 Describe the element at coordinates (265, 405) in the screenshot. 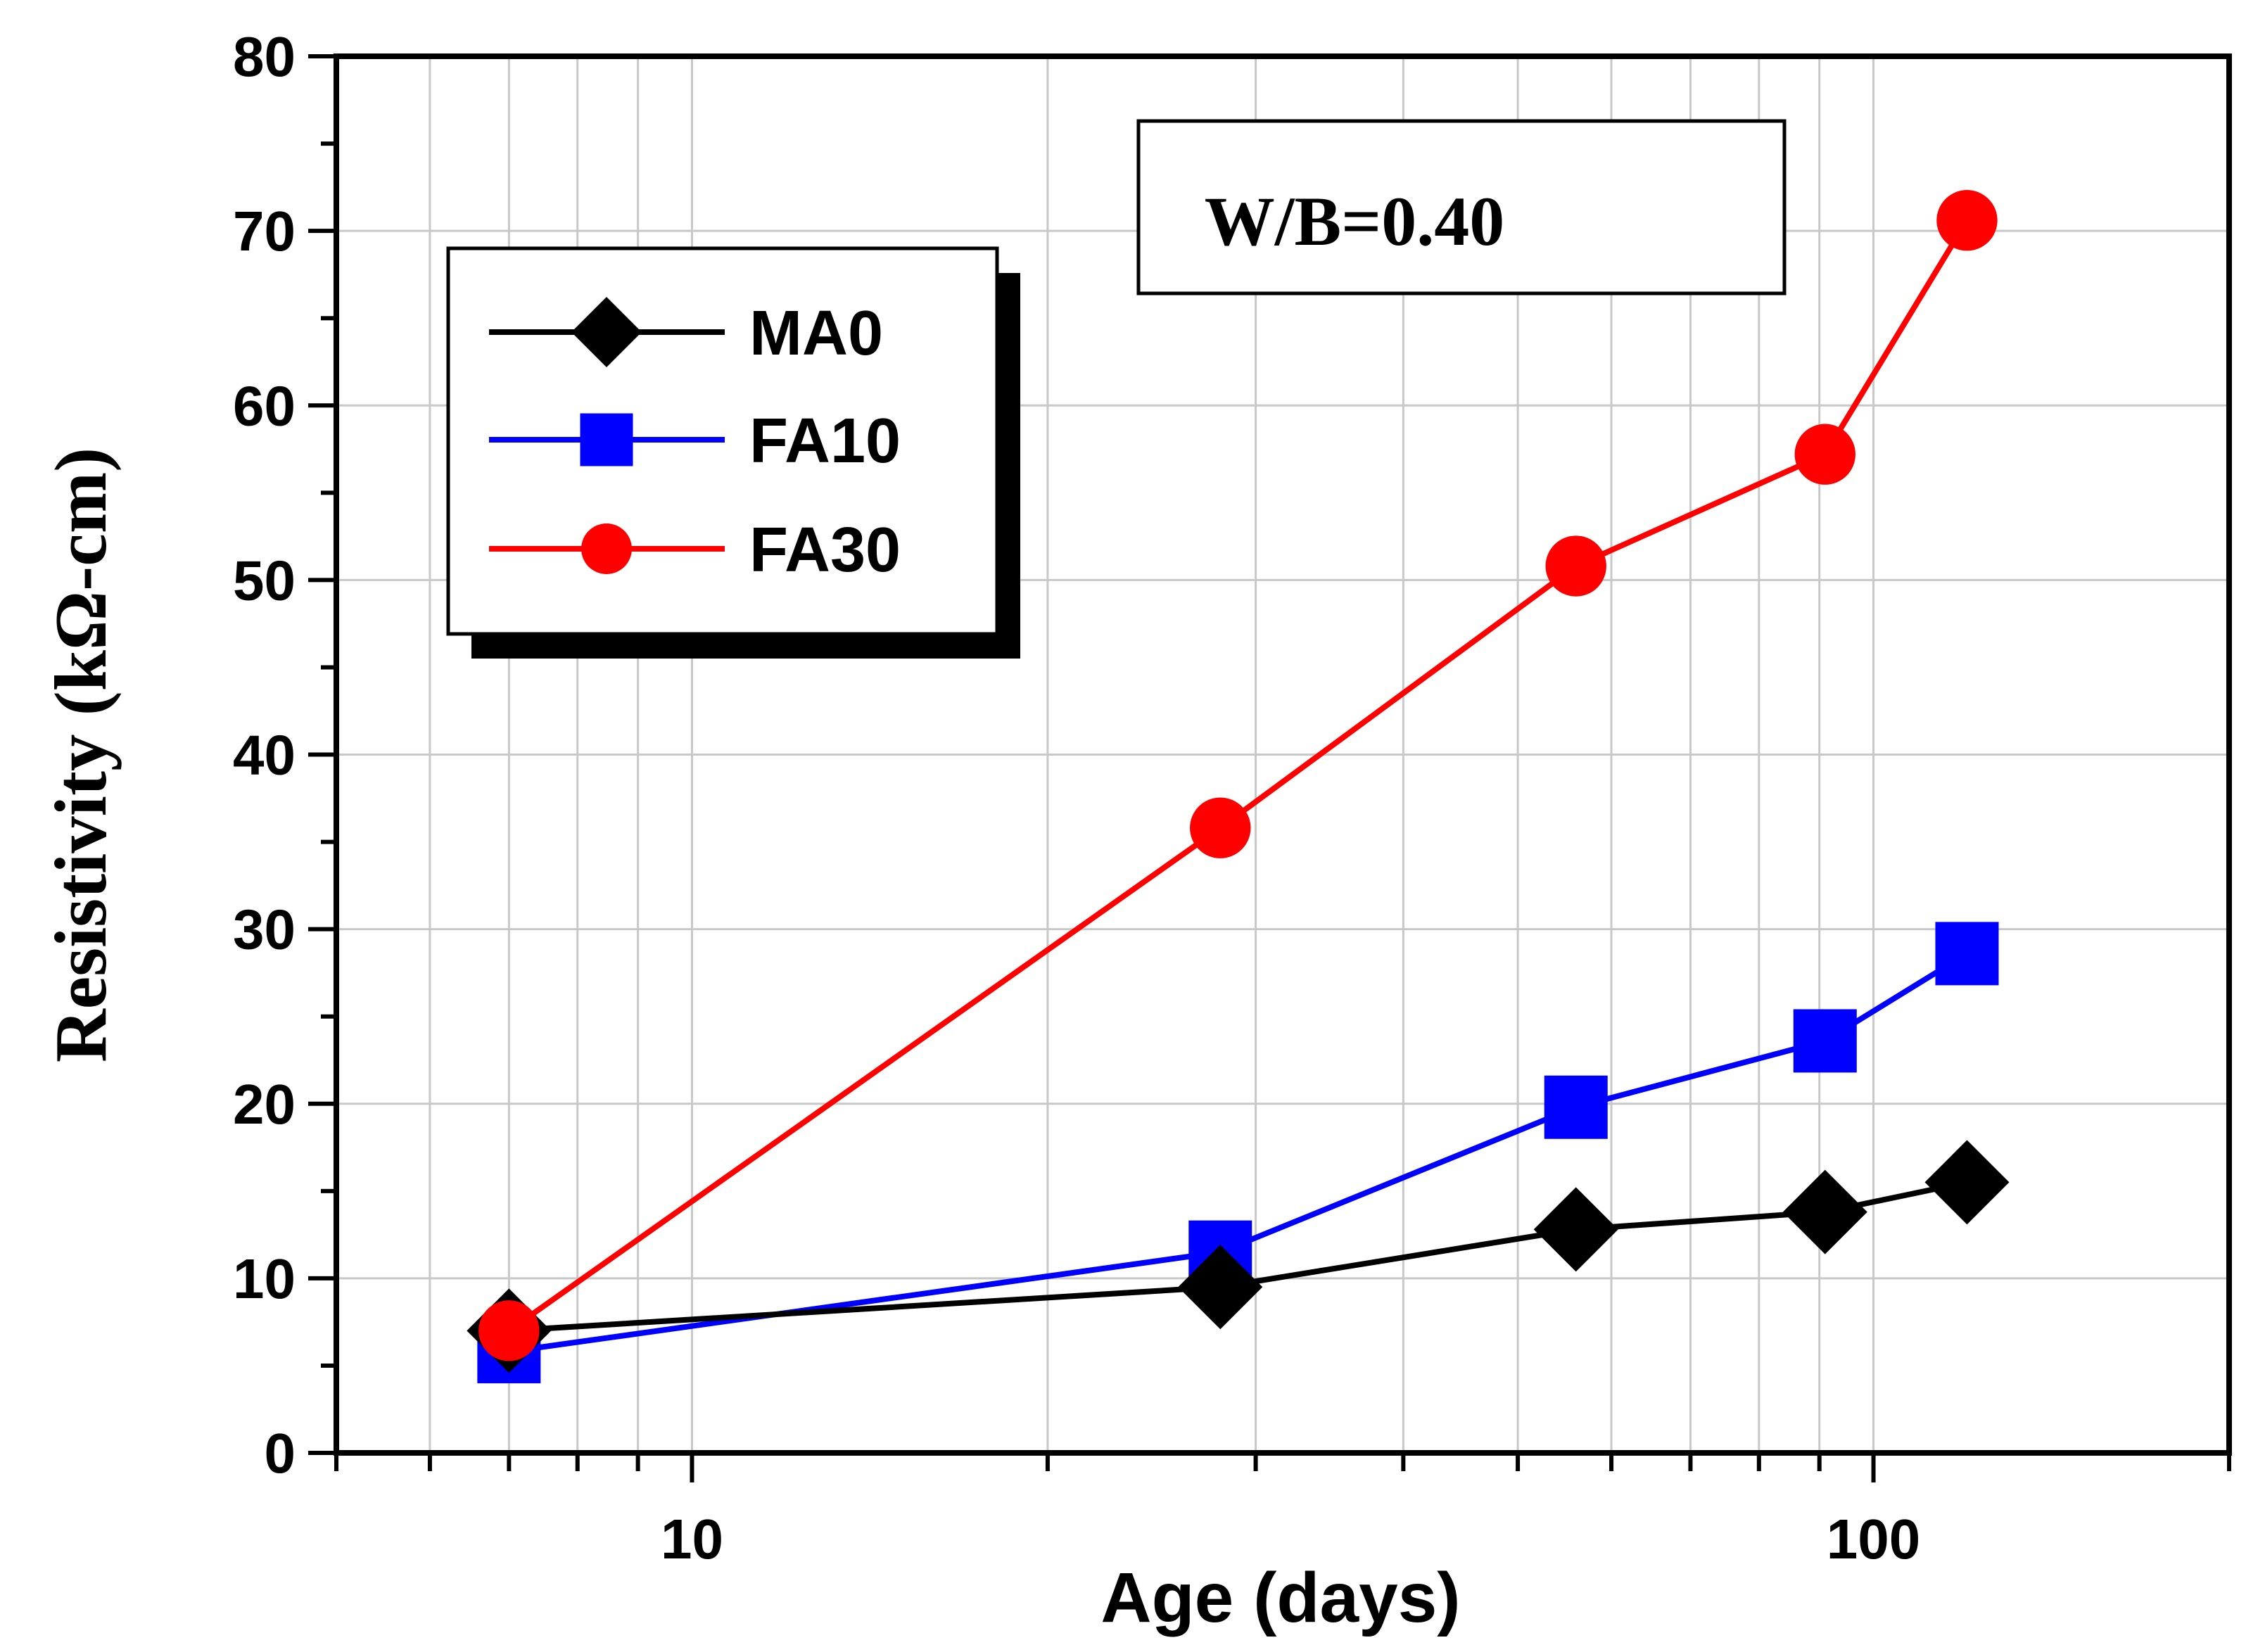

I see `y-tick-label: 60` at that location.